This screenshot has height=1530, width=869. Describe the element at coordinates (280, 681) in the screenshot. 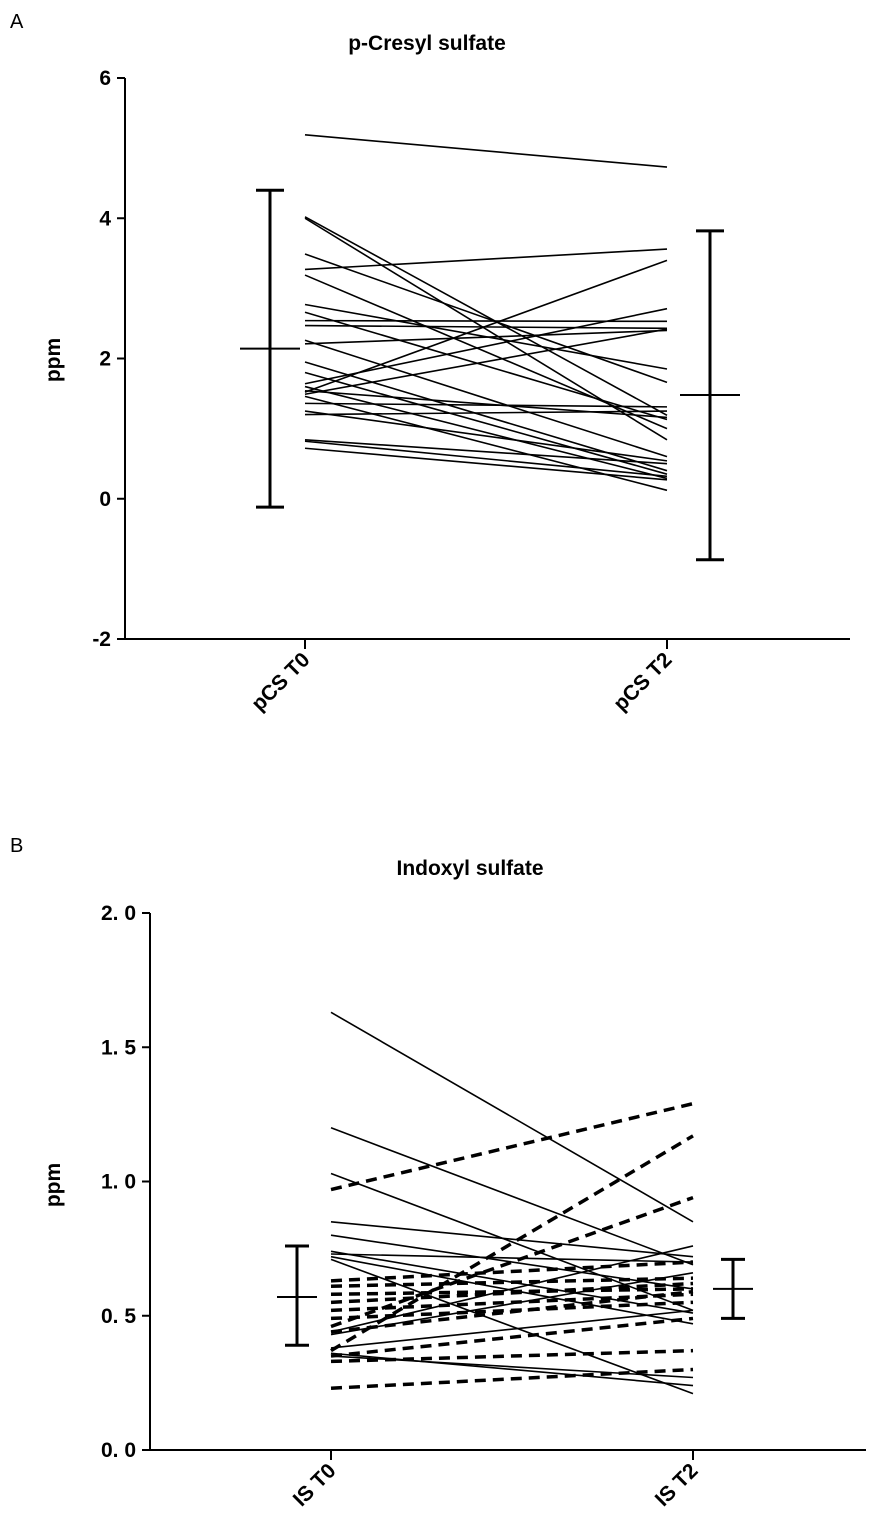

I see `x-tick-label: pCS T0` at that location.